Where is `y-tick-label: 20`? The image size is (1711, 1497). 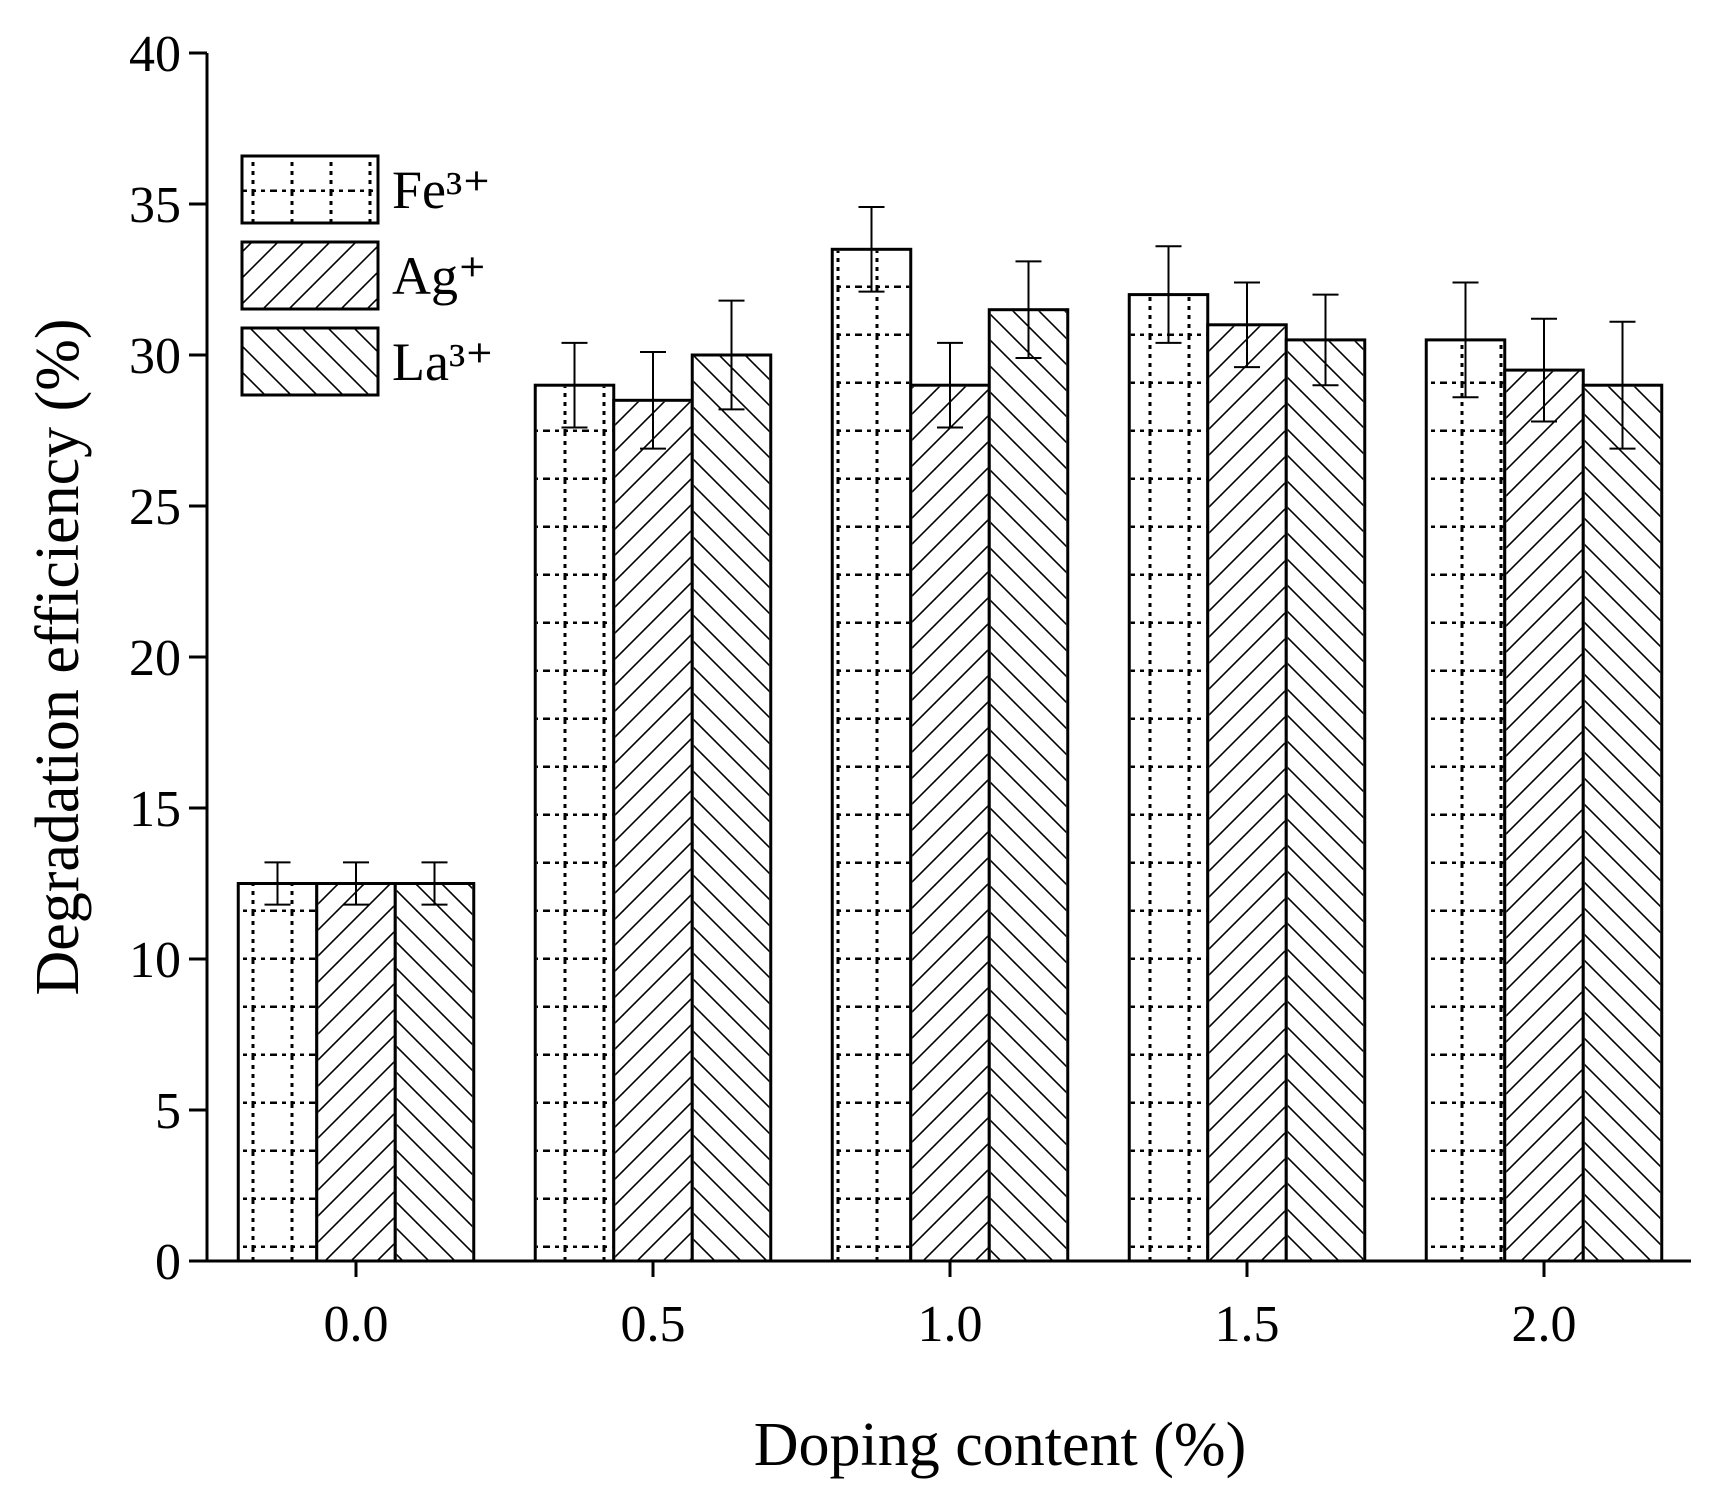 y-tick-label: 20 is located at coordinates (155, 658).